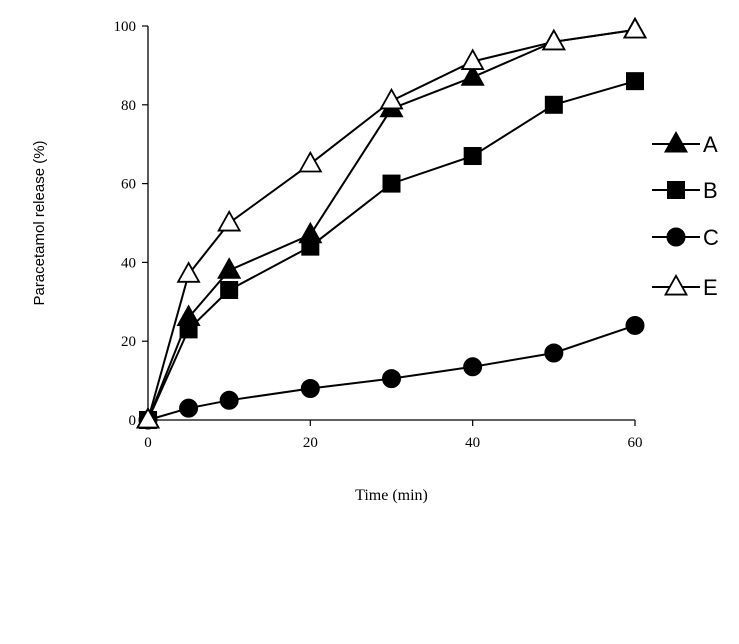  Describe the element at coordinates (676, 284) in the screenshot. I see `legend-marker-E` at that location.